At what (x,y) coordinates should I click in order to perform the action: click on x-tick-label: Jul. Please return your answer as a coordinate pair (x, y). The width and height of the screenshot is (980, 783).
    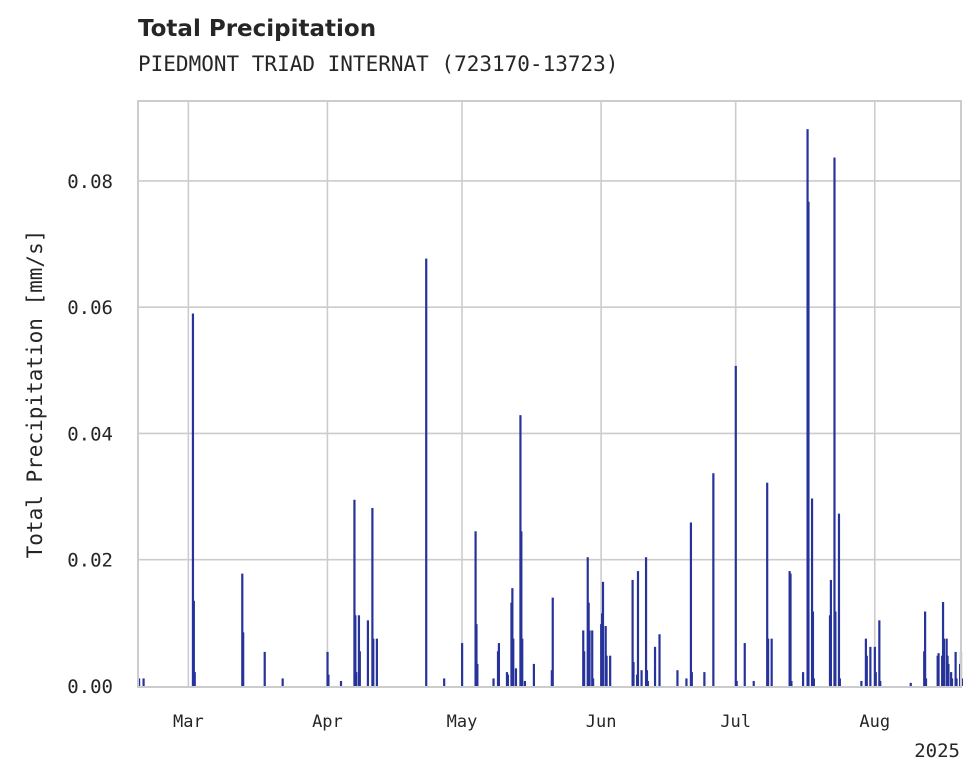
    Looking at the image, I should click on (735, 722).